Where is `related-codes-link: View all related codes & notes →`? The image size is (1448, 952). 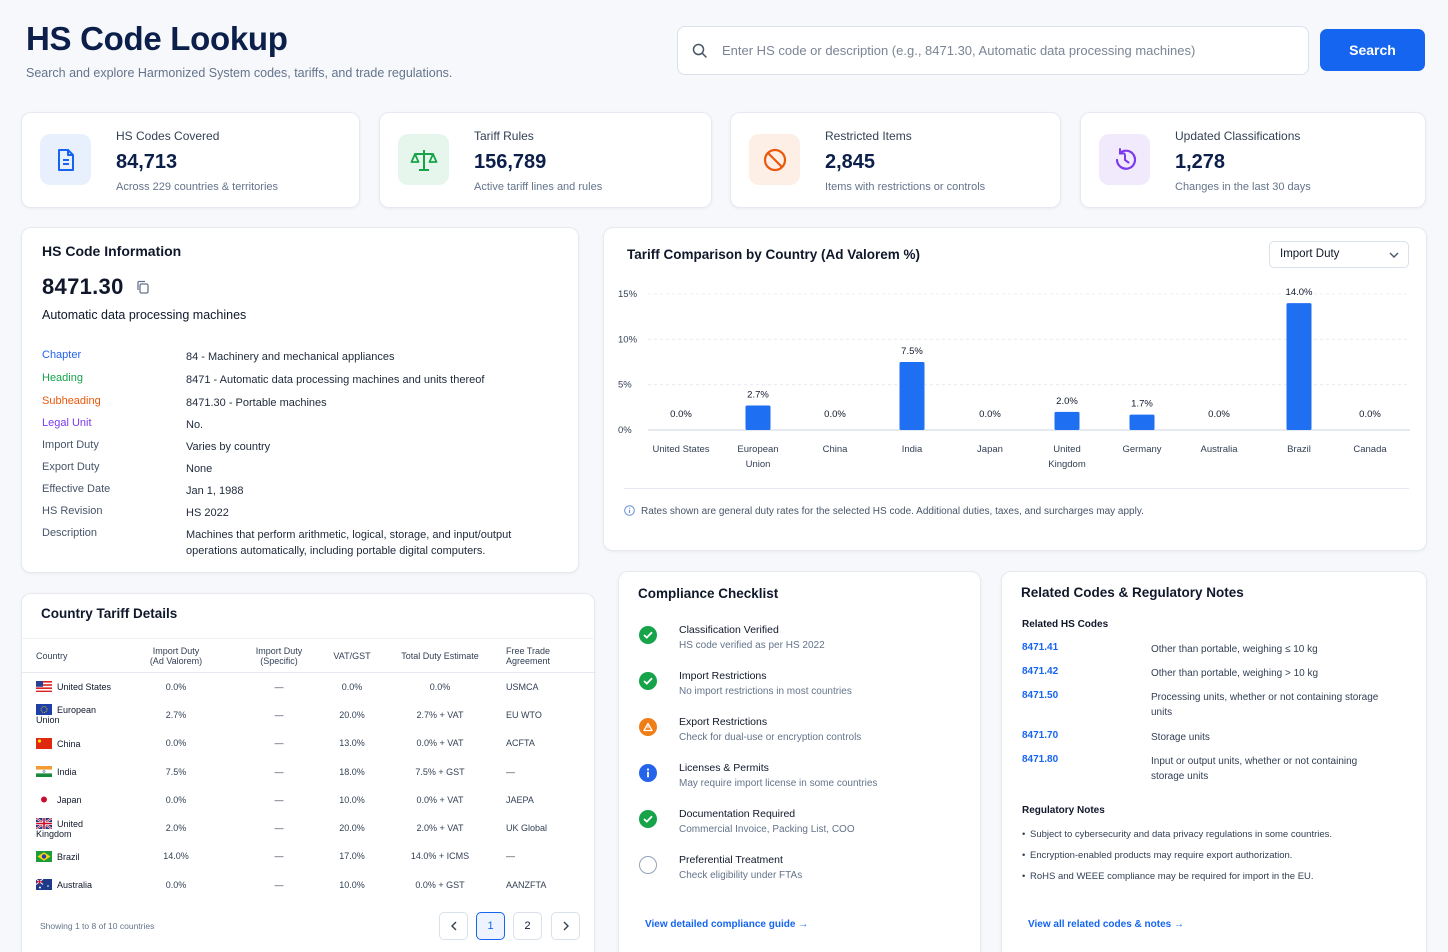
related-codes-link: View all related codes & notes → is located at coordinates (1106, 924).